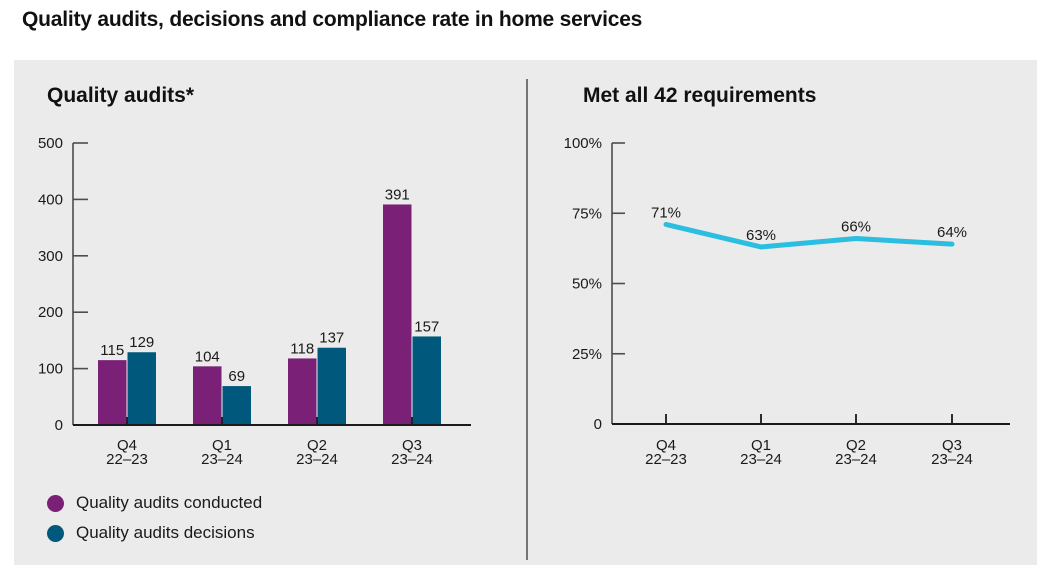  What do you see at coordinates (50, 143) in the screenshot?
I see `bar-y-tick-label: 500` at bounding box center [50, 143].